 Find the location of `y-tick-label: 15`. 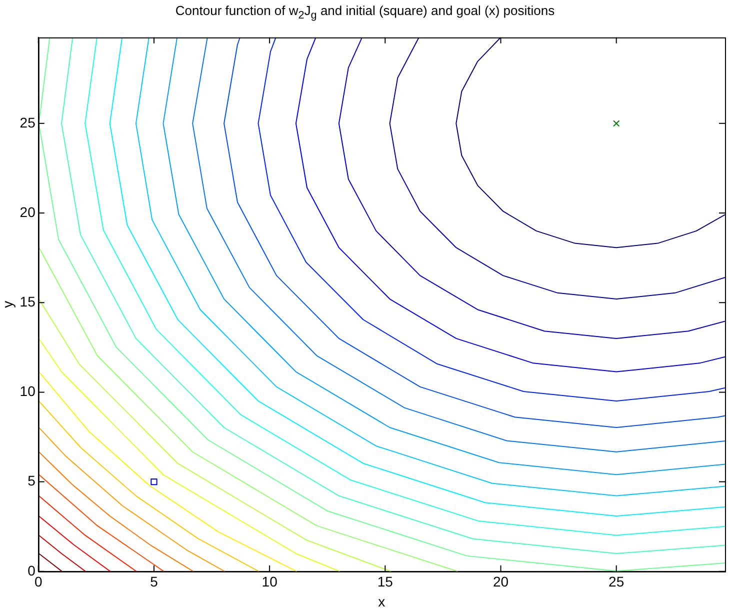

y-tick-label: 15 is located at coordinates (28, 301).